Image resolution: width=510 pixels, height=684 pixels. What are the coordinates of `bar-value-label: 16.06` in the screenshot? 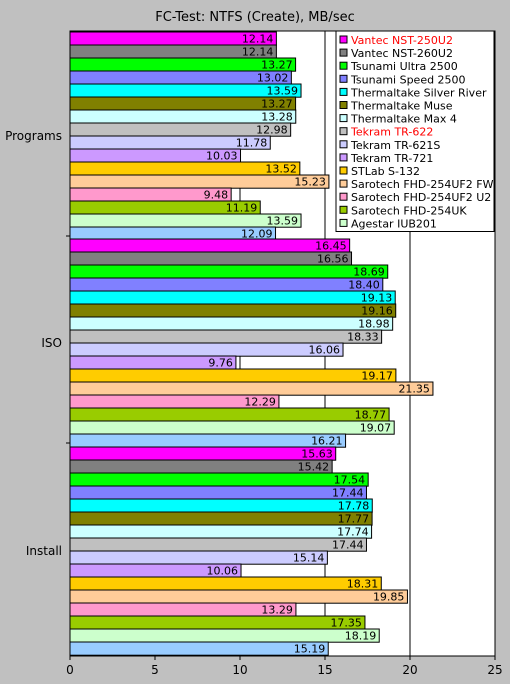 It's located at (325, 350).